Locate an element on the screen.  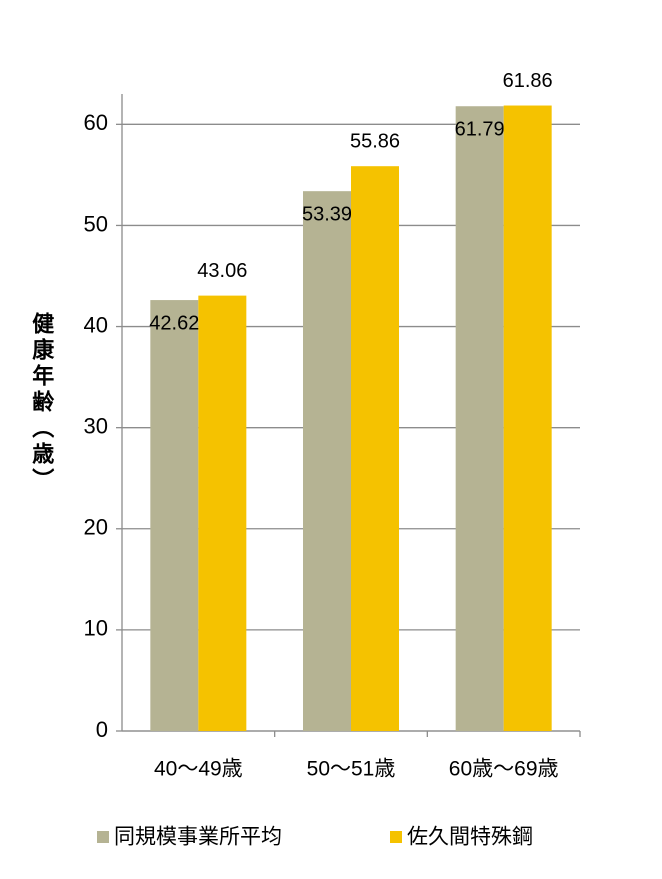
y-tick-label: 20 is located at coordinates (96, 527).